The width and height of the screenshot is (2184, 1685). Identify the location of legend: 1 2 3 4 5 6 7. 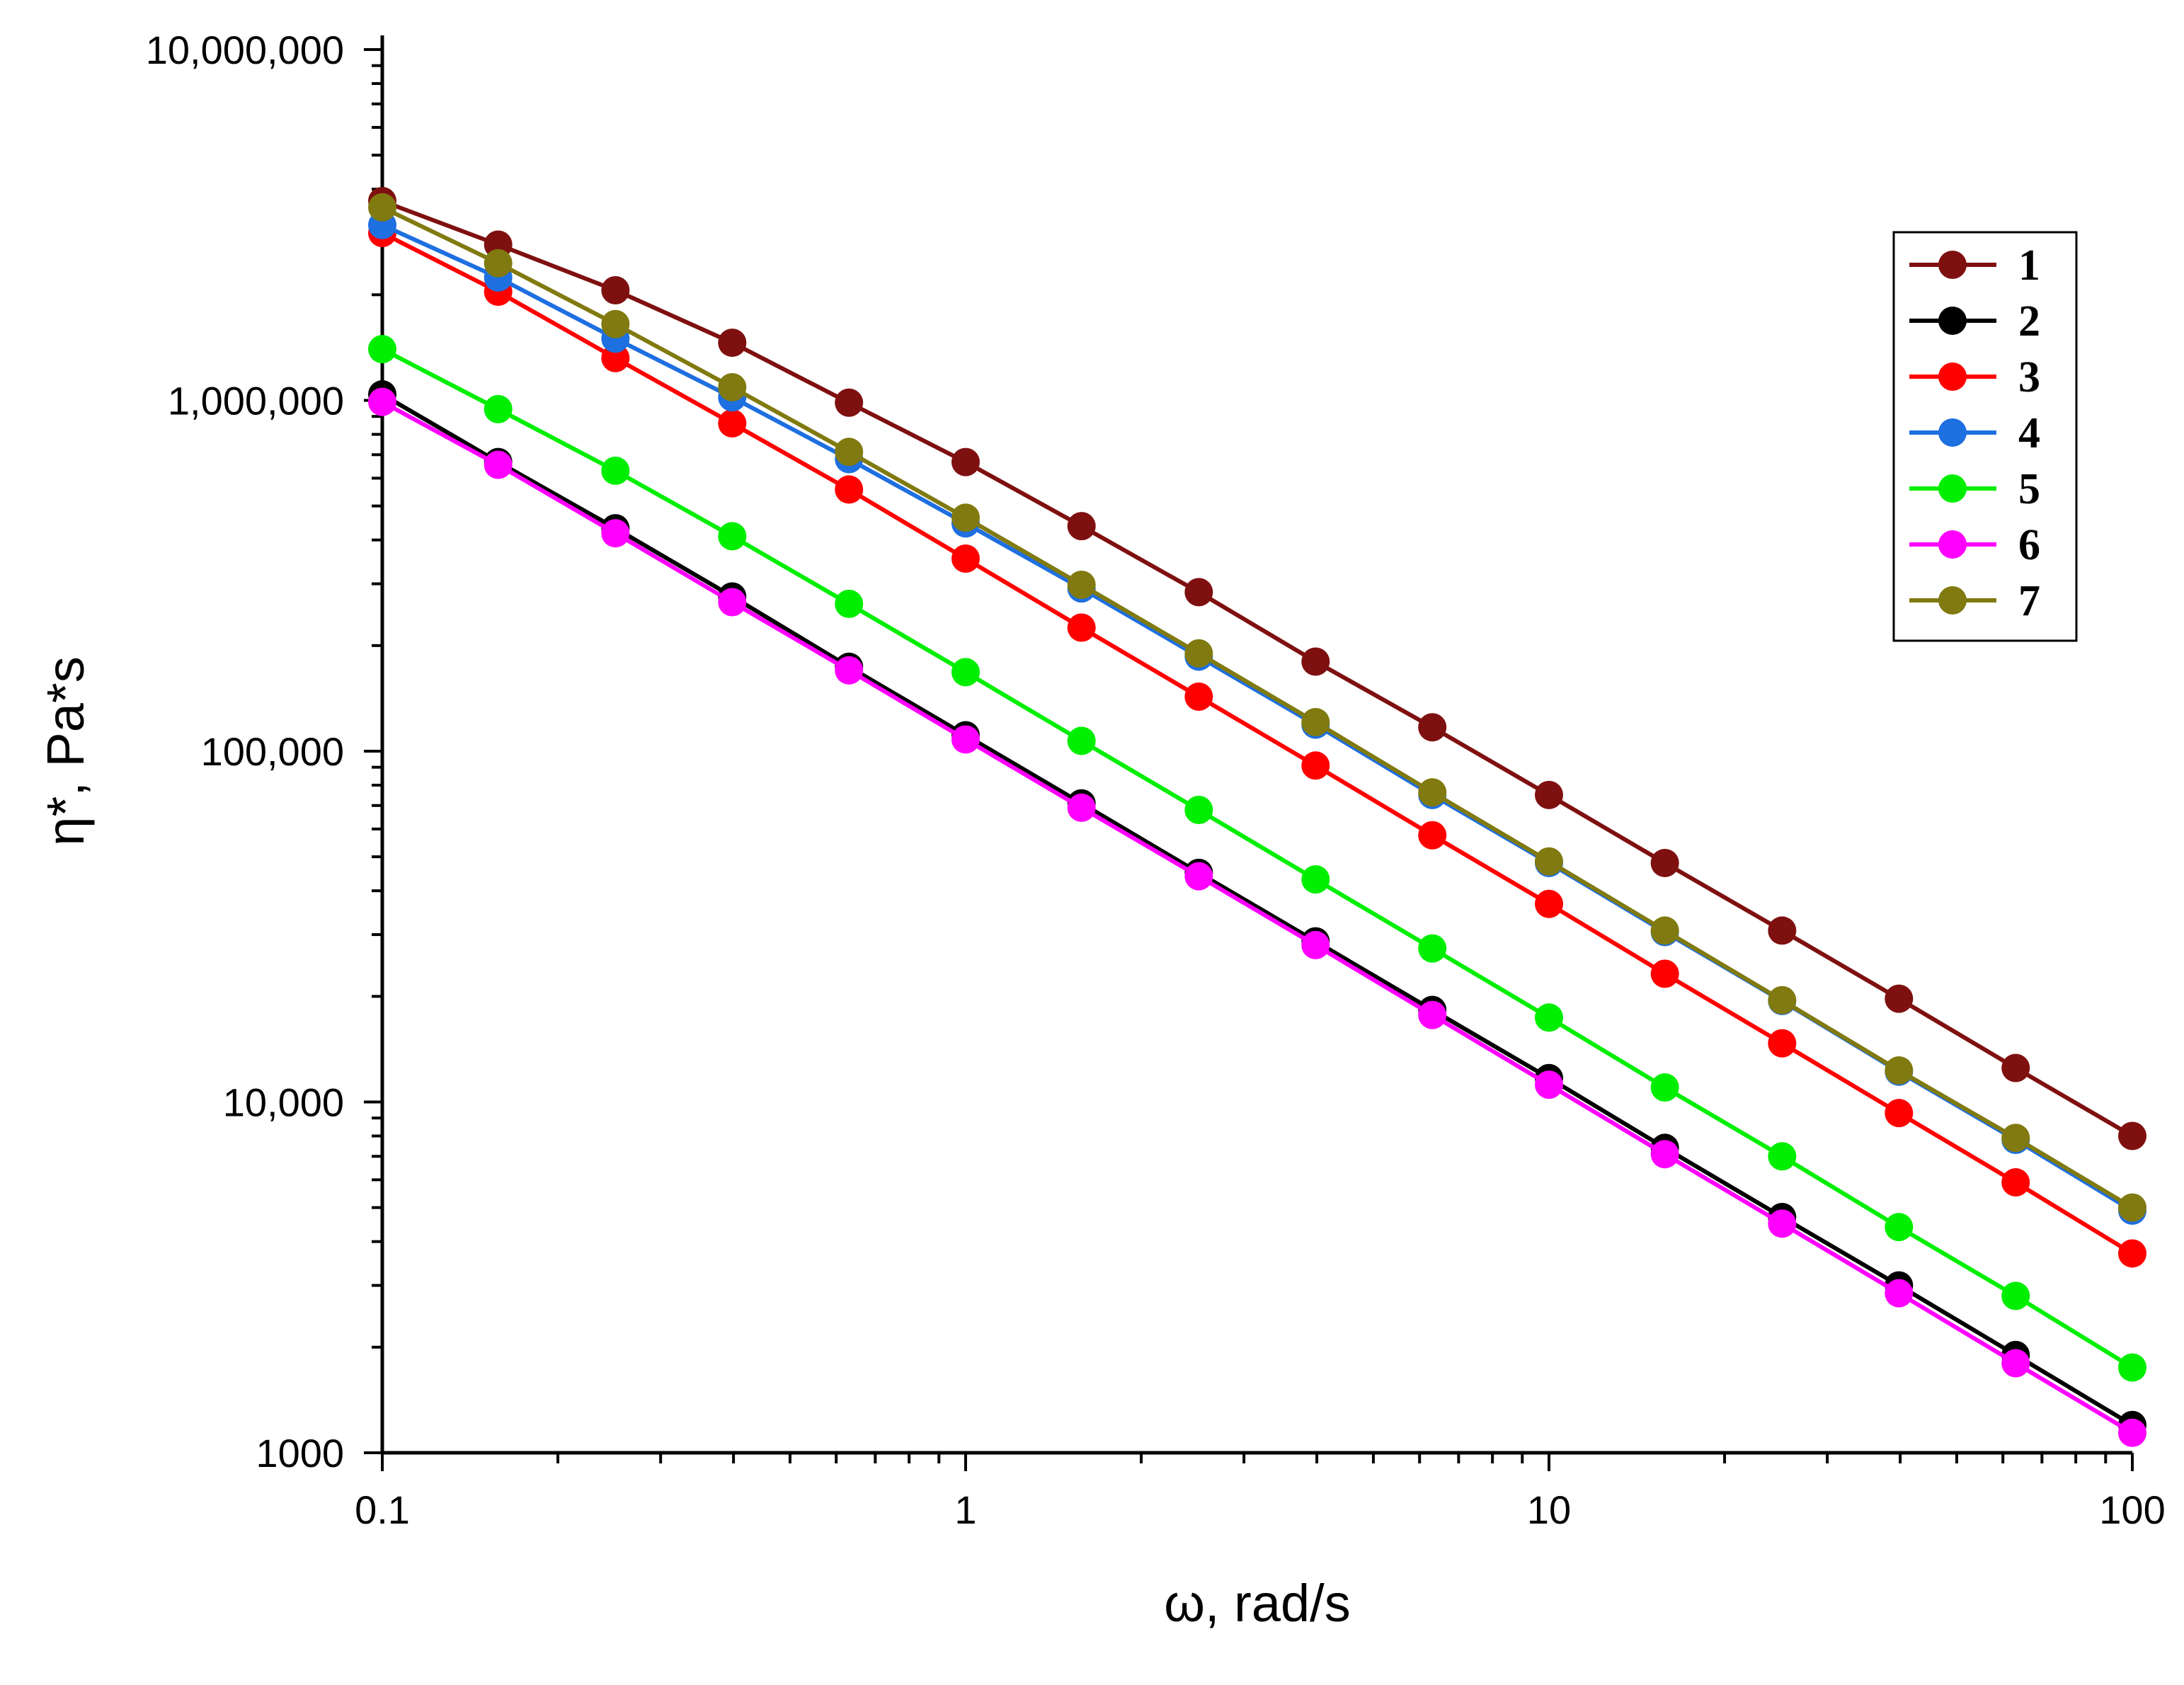
(1985, 436).